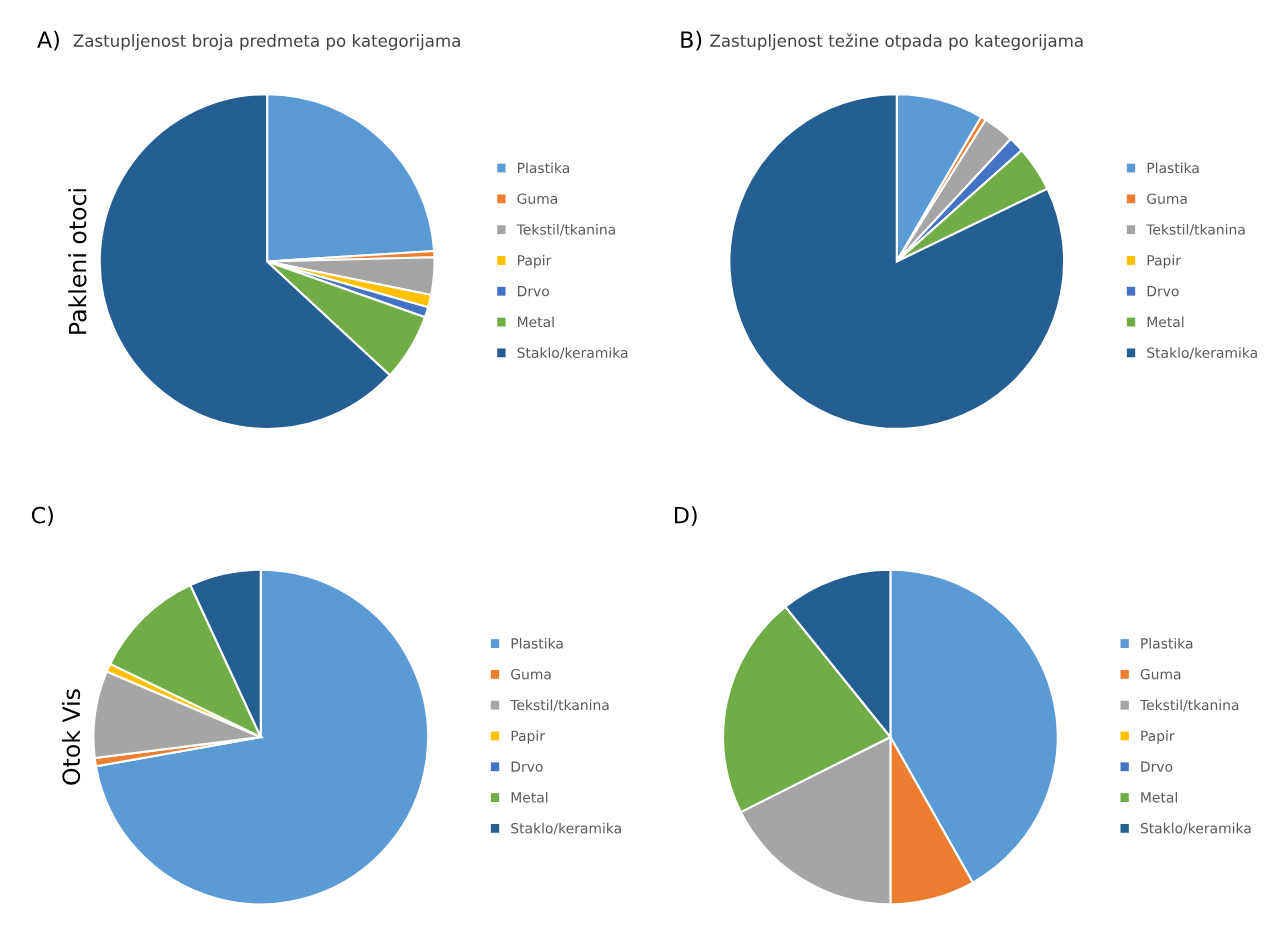 Image resolution: width=1272 pixels, height=951 pixels. What do you see at coordinates (77, 261) in the screenshot?
I see `text: Pakleni otoci` at bounding box center [77, 261].